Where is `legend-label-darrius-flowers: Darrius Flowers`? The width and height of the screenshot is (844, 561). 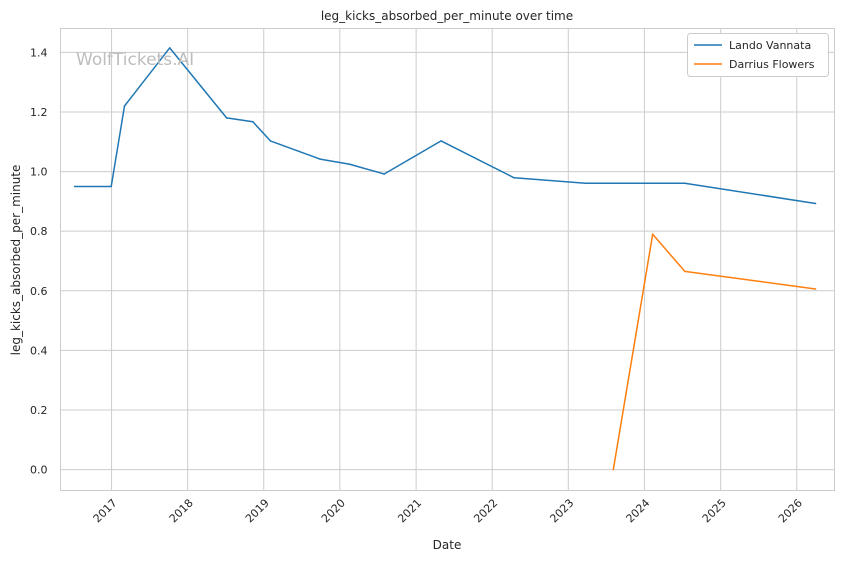 legend-label-darrius-flowers: Darrius Flowers is located at coordinates (772, 64).